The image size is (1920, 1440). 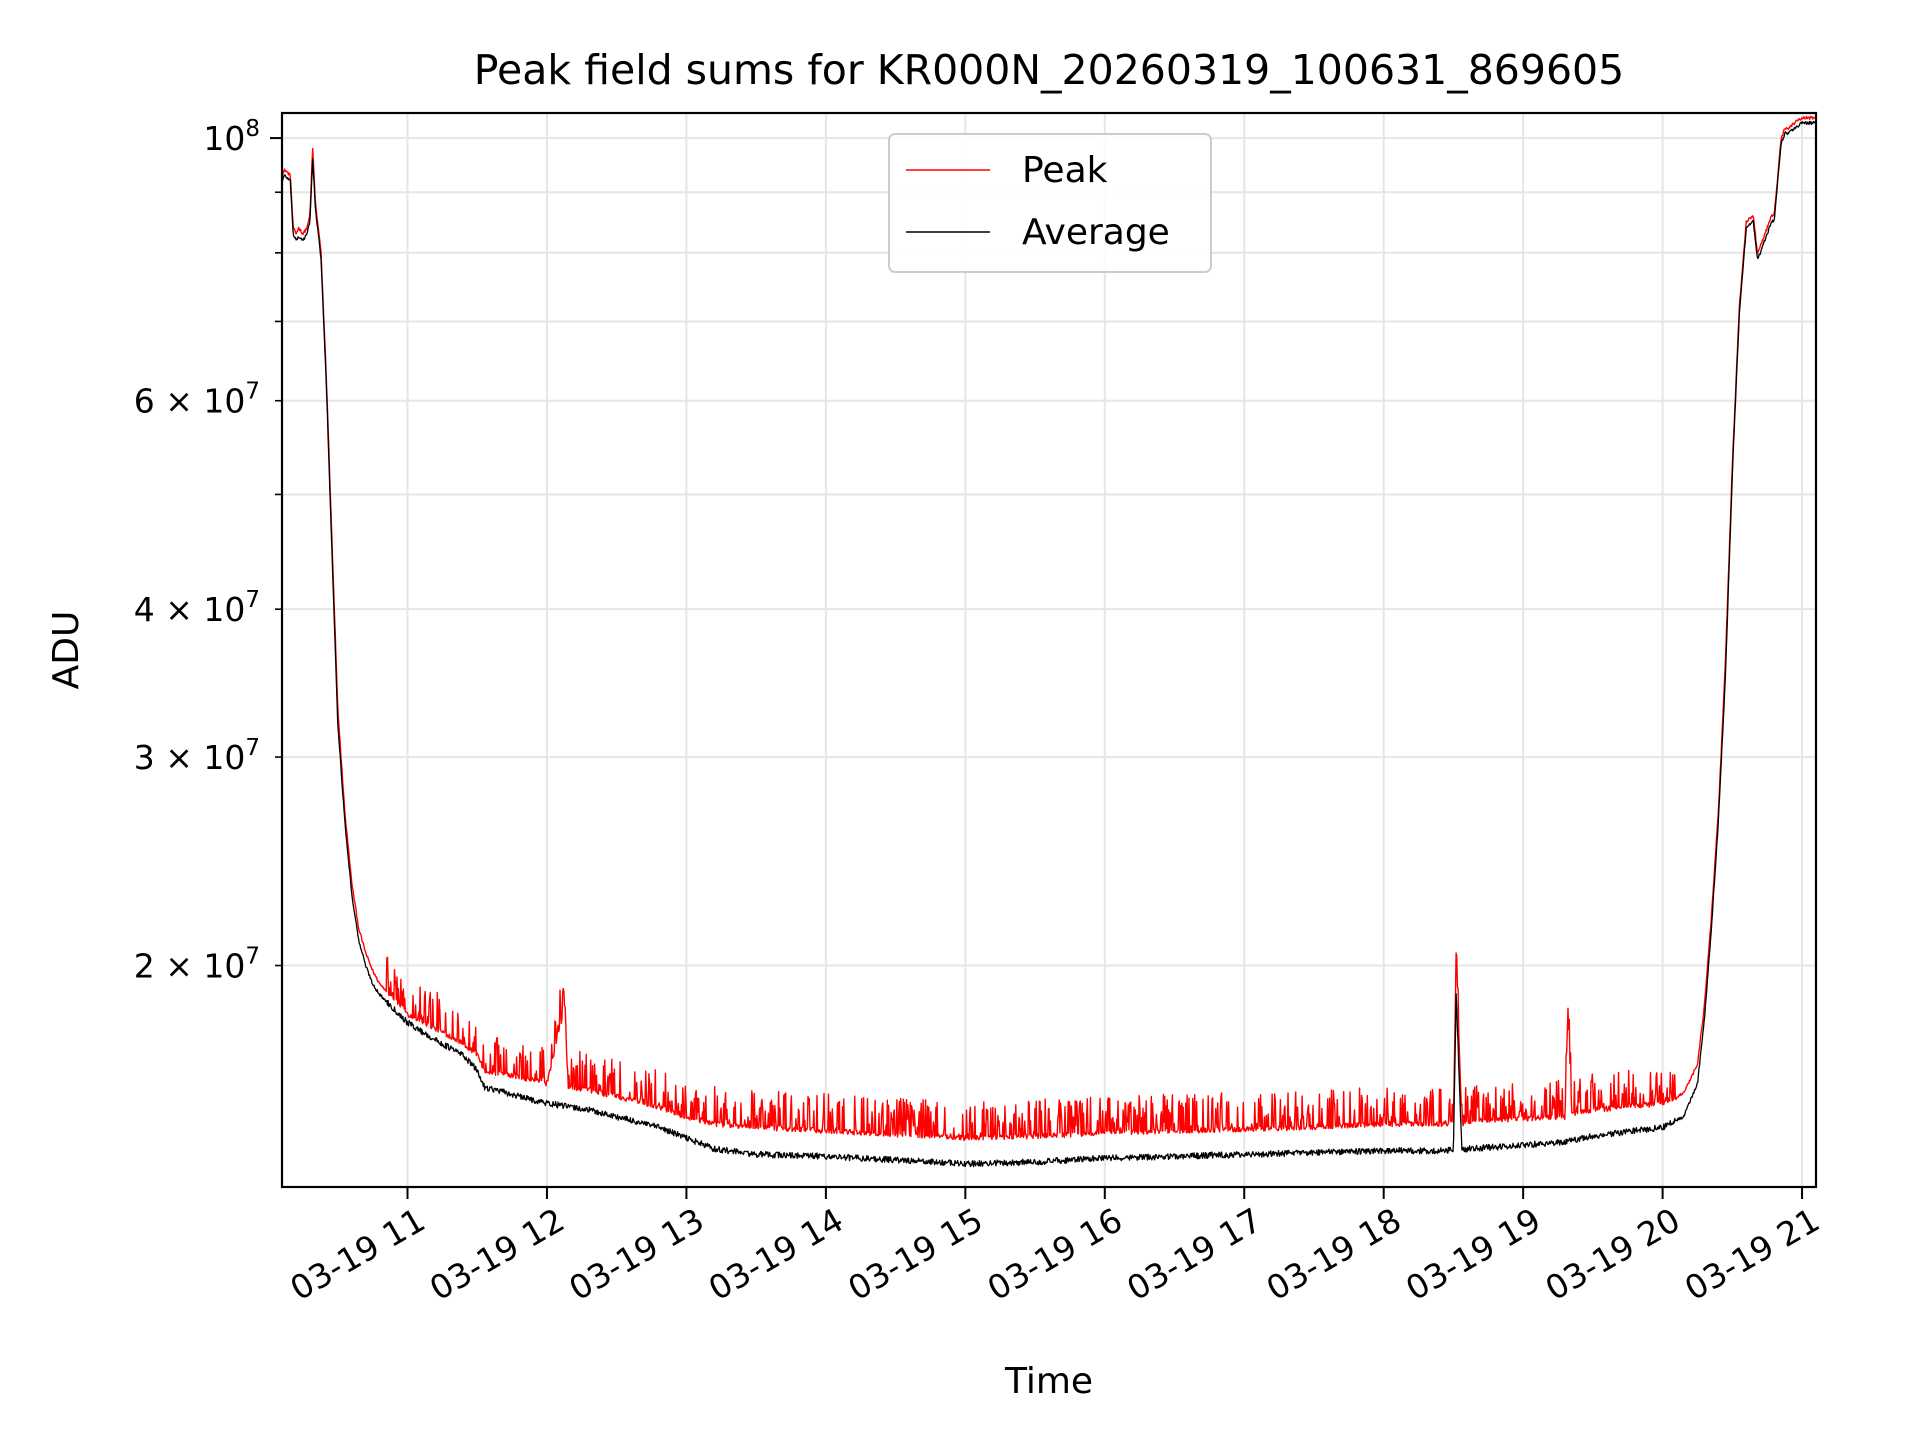 I want to click on y-tick-label: 108, so click(x=231, y=137).